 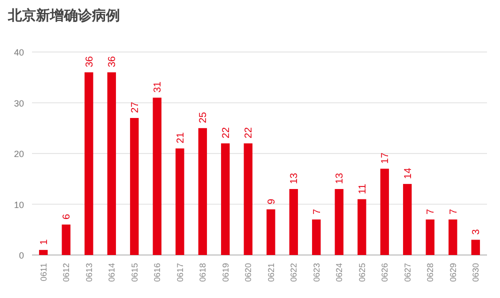 I want to click on x-tick-label: 0627, so click(x=407, y=272).